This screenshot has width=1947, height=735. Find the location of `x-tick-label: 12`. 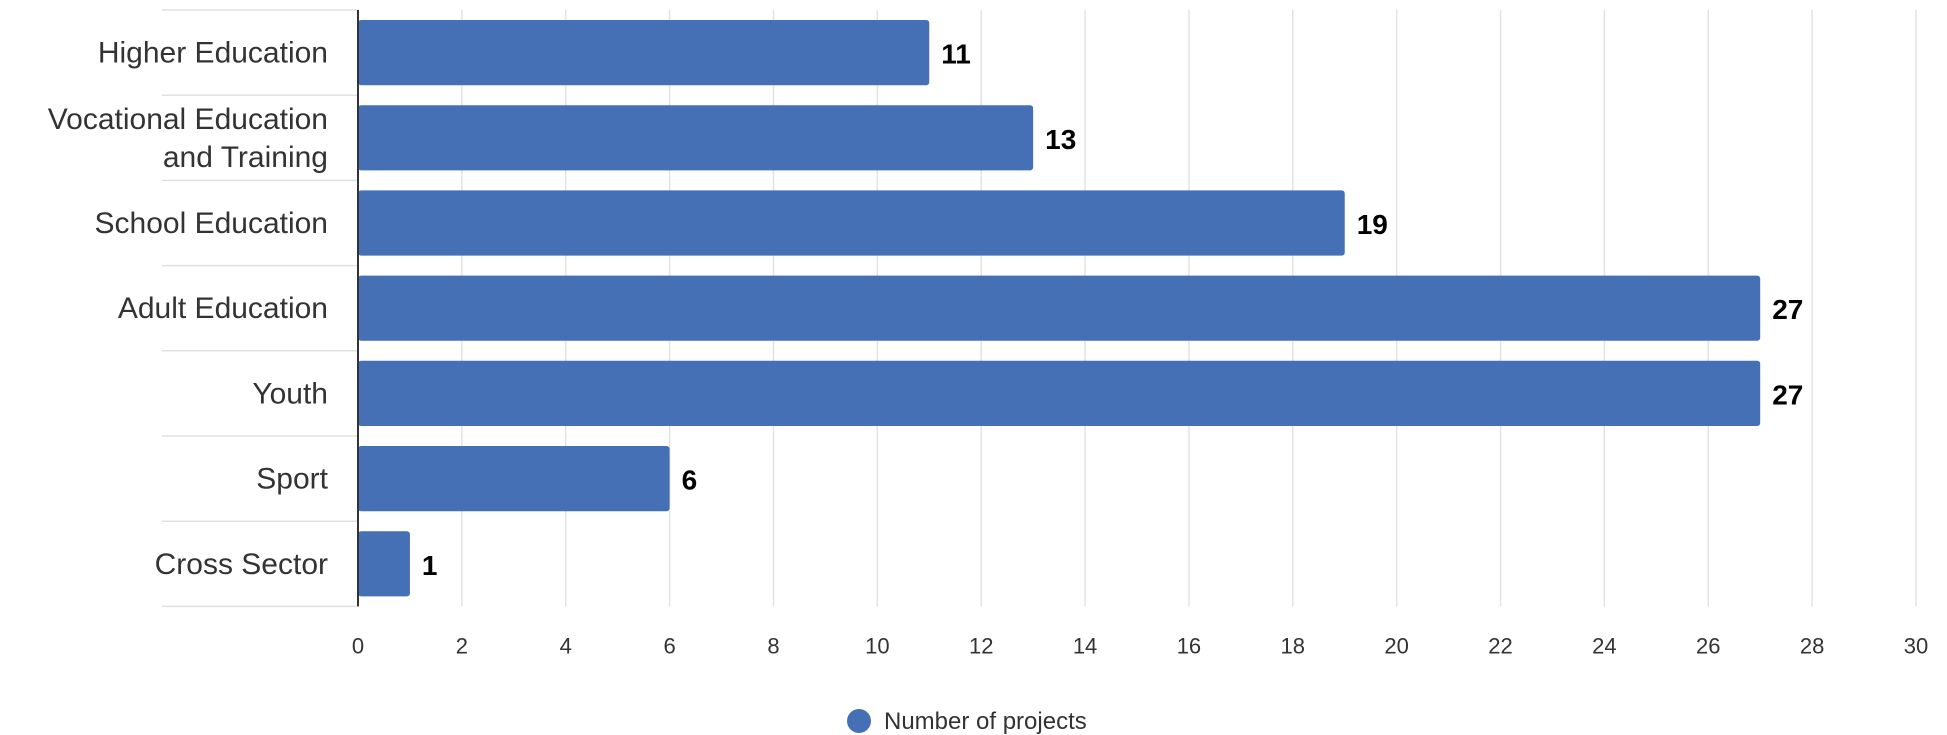

x-tick-label: 12 is located at coordinates (981, 645).